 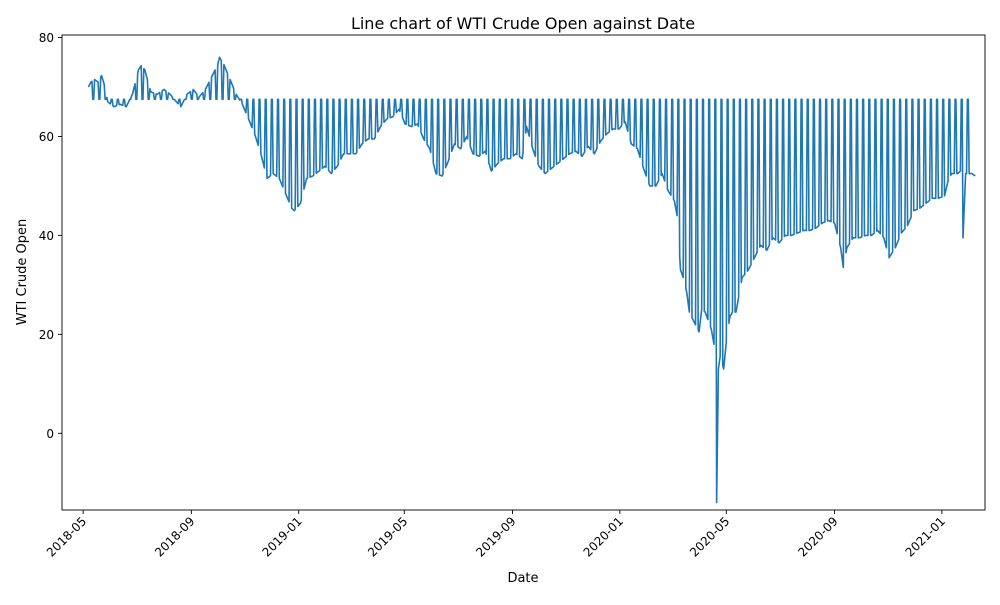 I want to click on y-tick-label: 20, so click(x=46, y=335).